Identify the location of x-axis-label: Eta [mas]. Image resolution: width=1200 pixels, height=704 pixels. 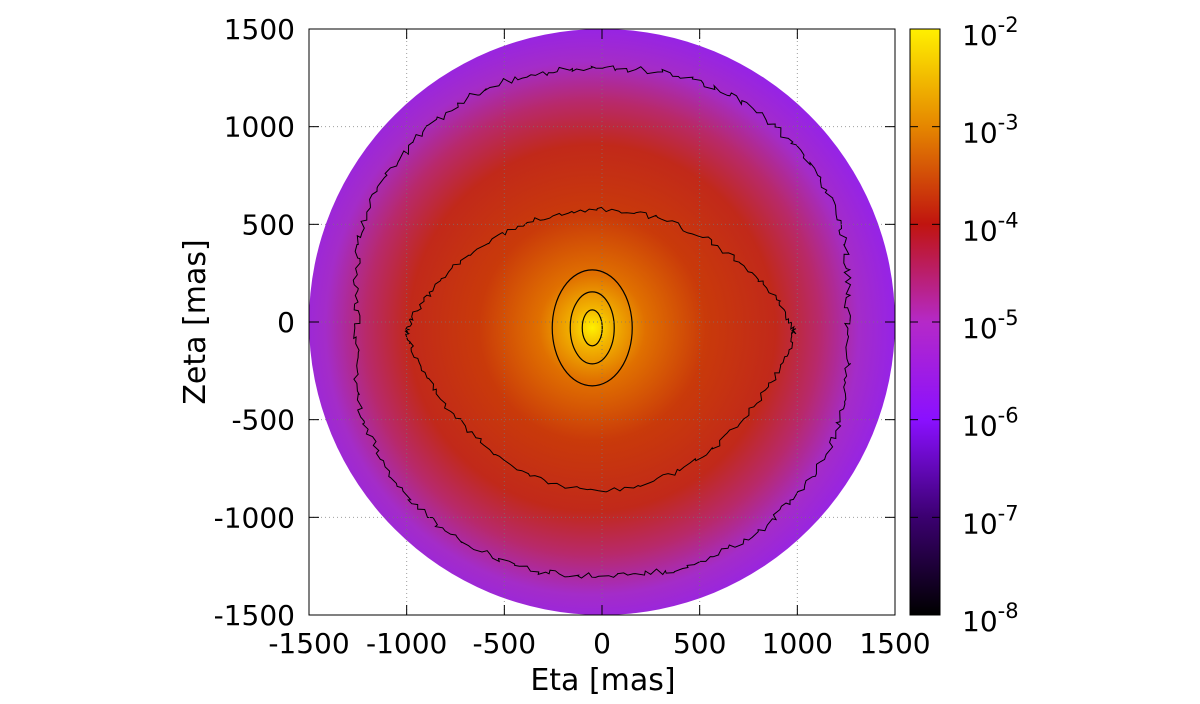
(602, 680).